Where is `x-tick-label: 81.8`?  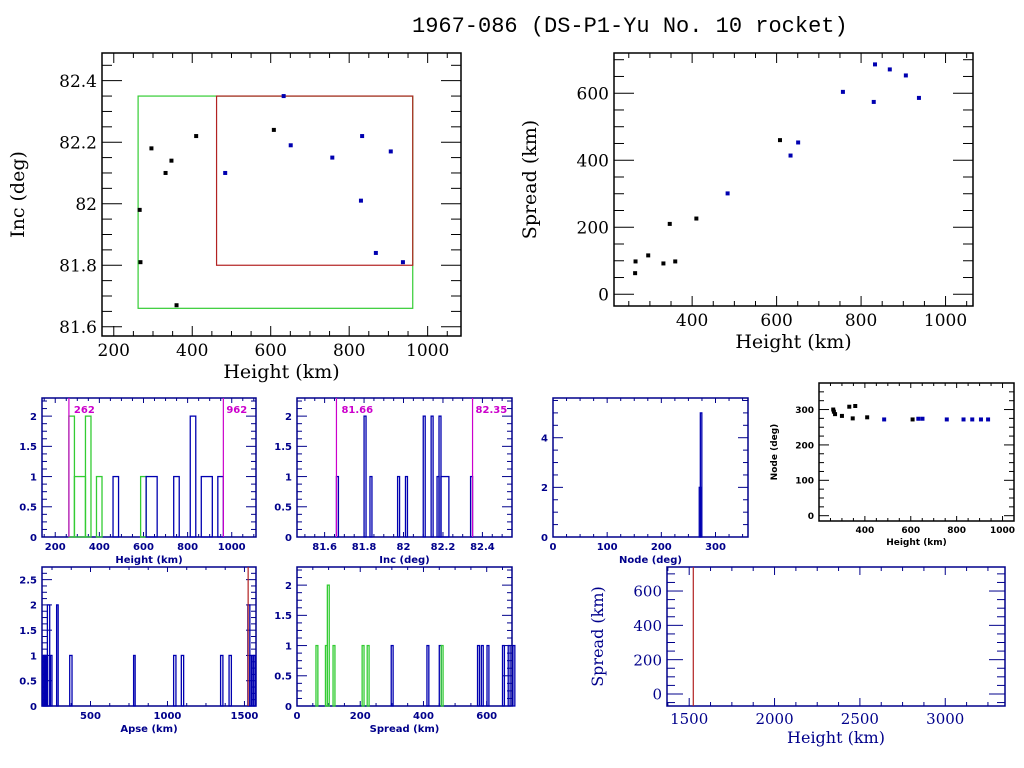 x-tick-label: 81.8 is located at coordinates (364, 547).